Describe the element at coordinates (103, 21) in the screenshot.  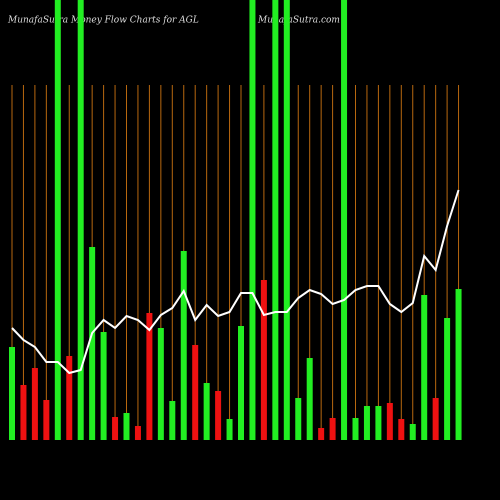
I see `chart-title: MunafaSutra Money Flow Charts for AGL` at that location.